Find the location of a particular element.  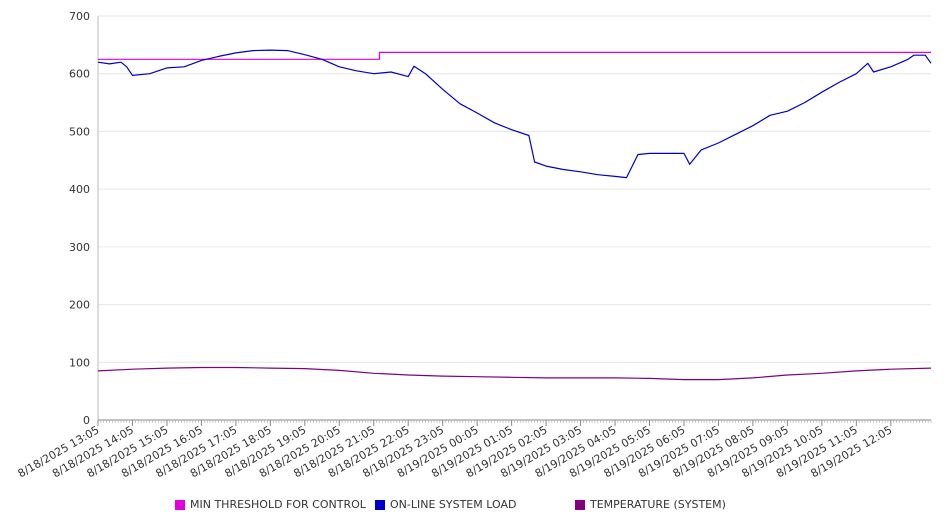

legend-label-system-load: ON-LINE SYSTEM LOAD is located at coordinates (453, 504).